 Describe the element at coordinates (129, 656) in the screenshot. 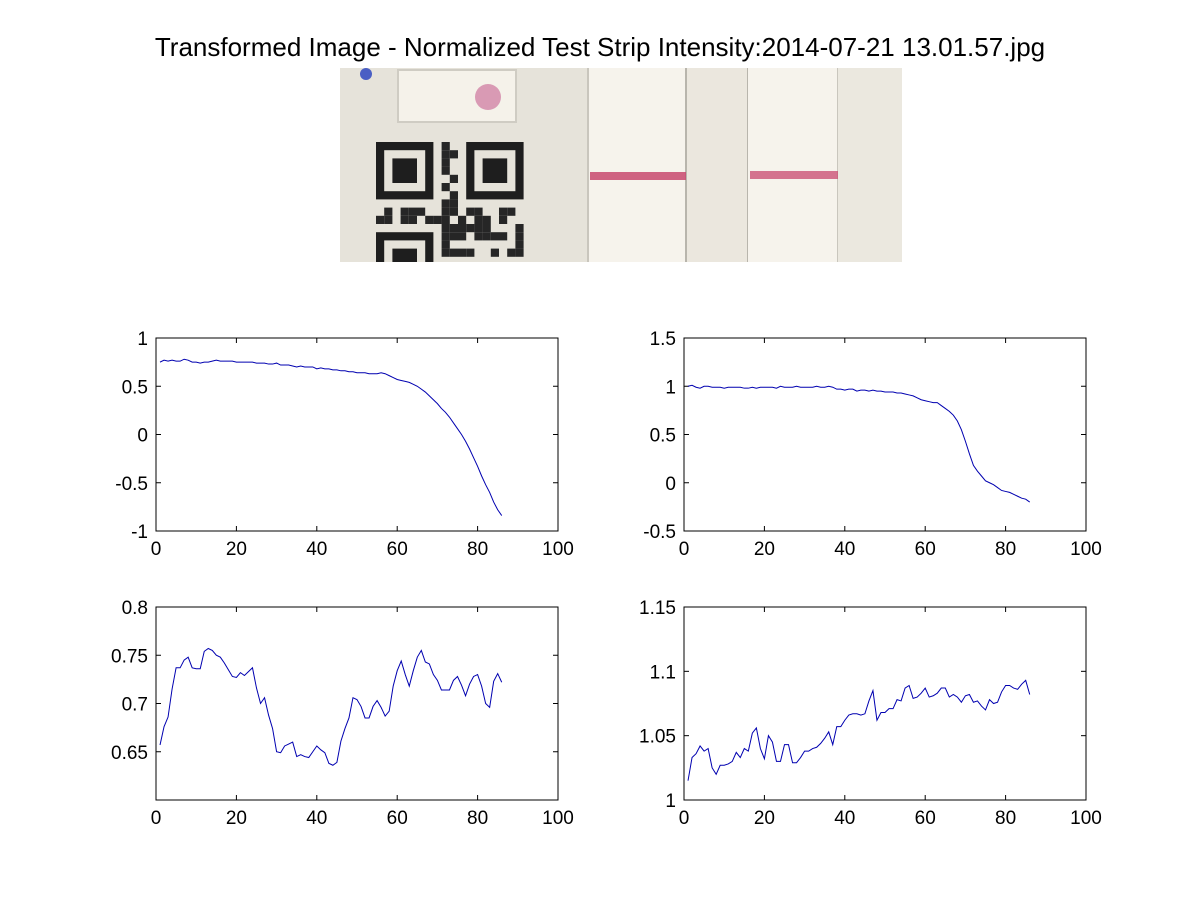

I see `y-tick-label: 0.75` at that location.